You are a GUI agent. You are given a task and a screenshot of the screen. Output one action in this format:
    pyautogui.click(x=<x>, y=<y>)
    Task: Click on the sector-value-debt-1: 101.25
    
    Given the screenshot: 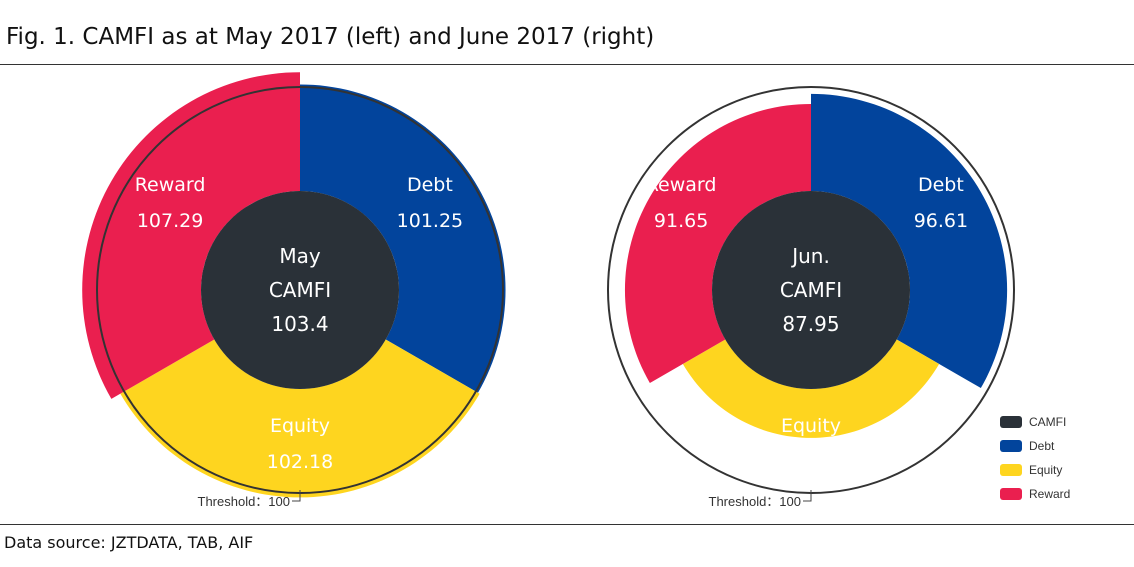 What is the action you would take?
    pyautogui.click(x=430, y=221)
    